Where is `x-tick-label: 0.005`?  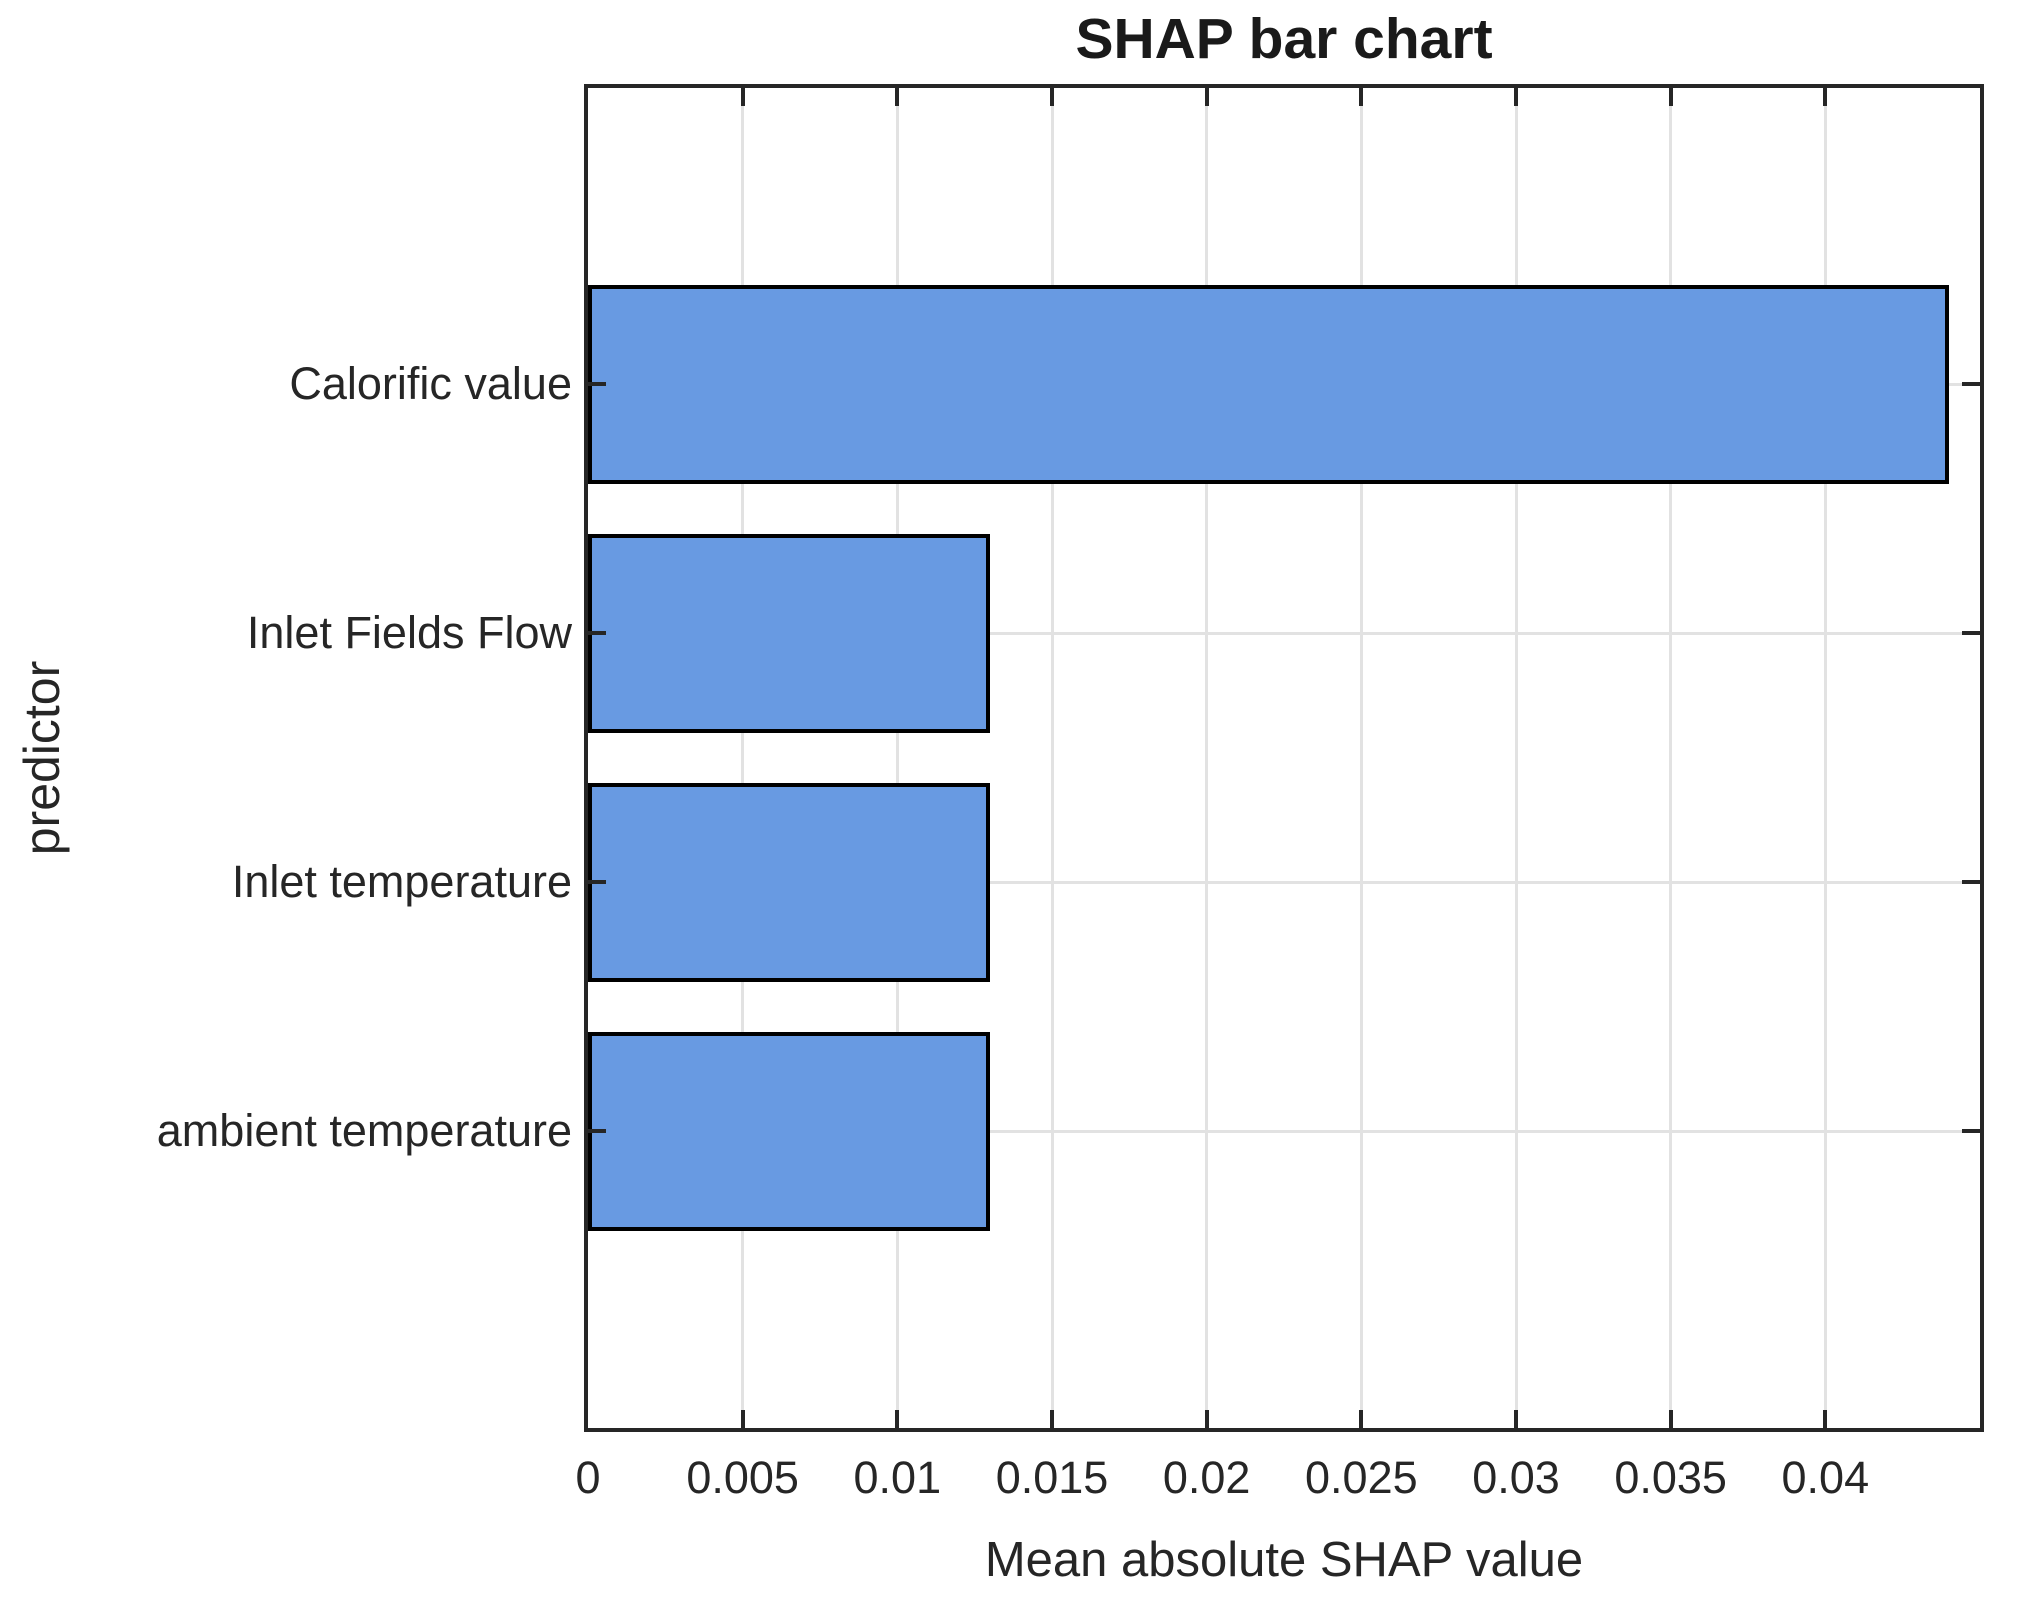
x-tick-label: 0.005 is located at coordinates (742, 1477).